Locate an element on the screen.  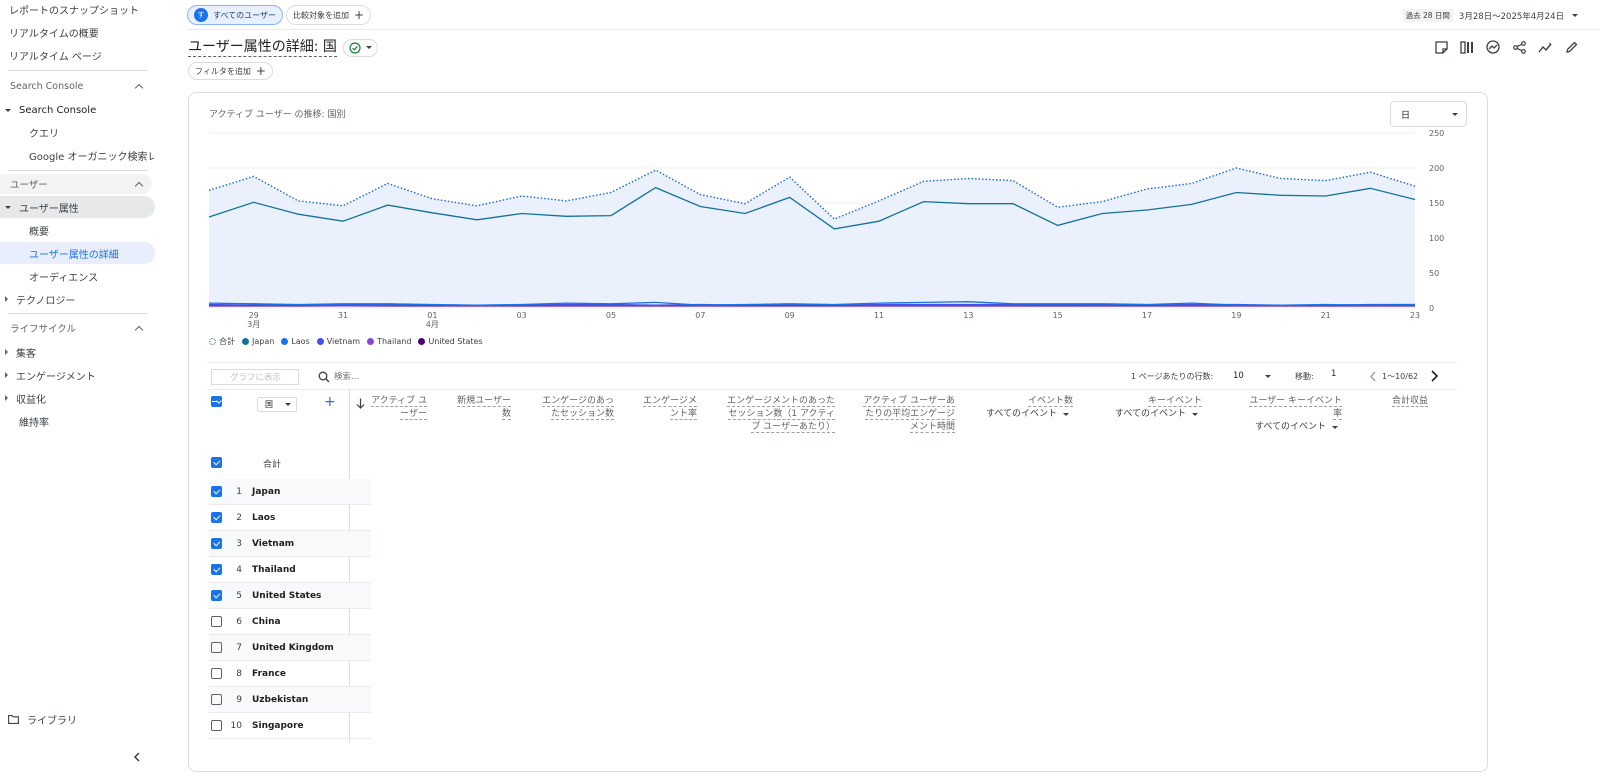
column-header: エンゲージのあっ たセッション数 is located at coordinates (566, 408).